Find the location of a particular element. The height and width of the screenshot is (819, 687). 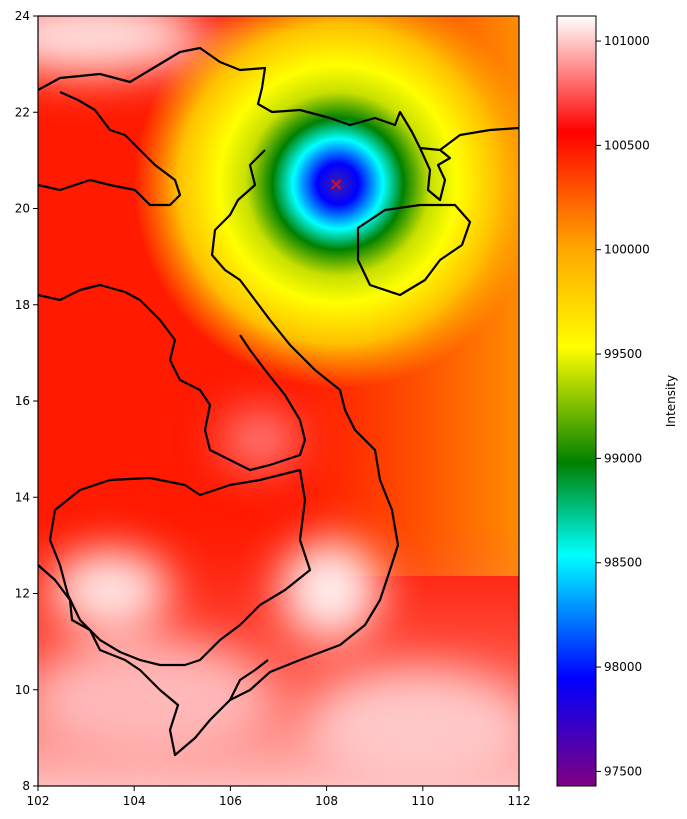

colorbar-tick-label: 100000 is located at coordinates (627, 250).